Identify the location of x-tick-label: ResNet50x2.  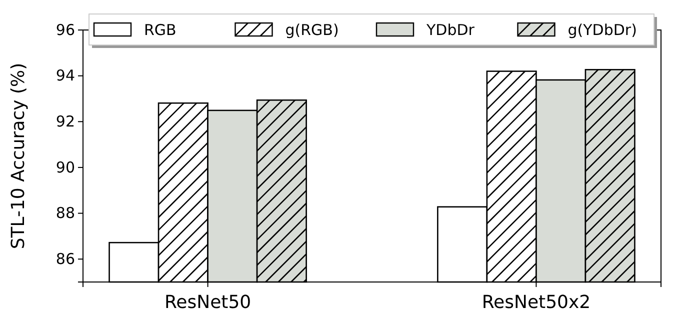
(536, 302).